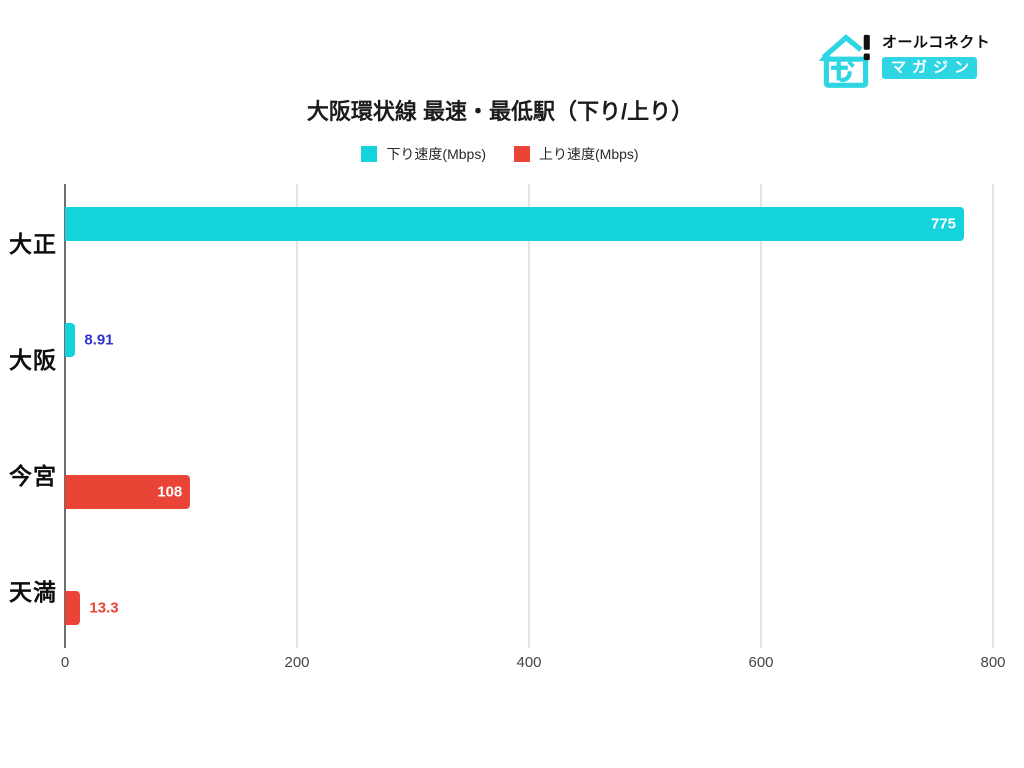 The image size is (1024, 768). Describe the element at coordinates (104, 608) in the screenshot. I see `bar-value-label: 13.3` at that location.